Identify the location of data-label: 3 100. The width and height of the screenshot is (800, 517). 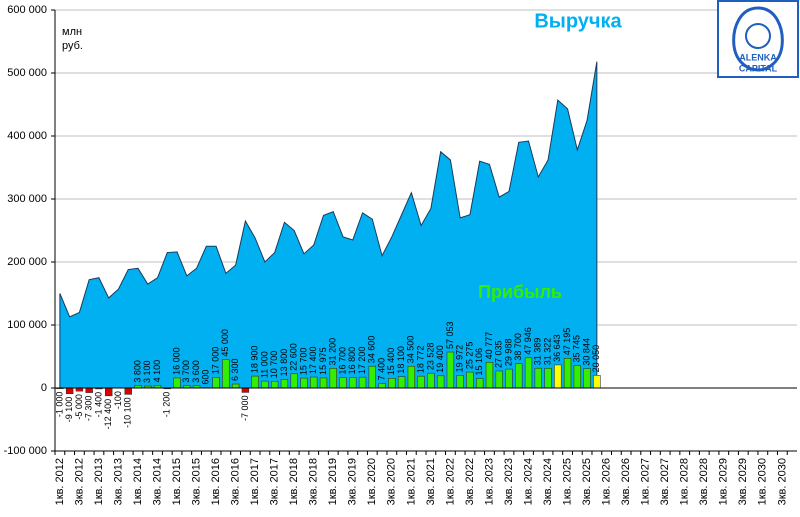
(147, 372).